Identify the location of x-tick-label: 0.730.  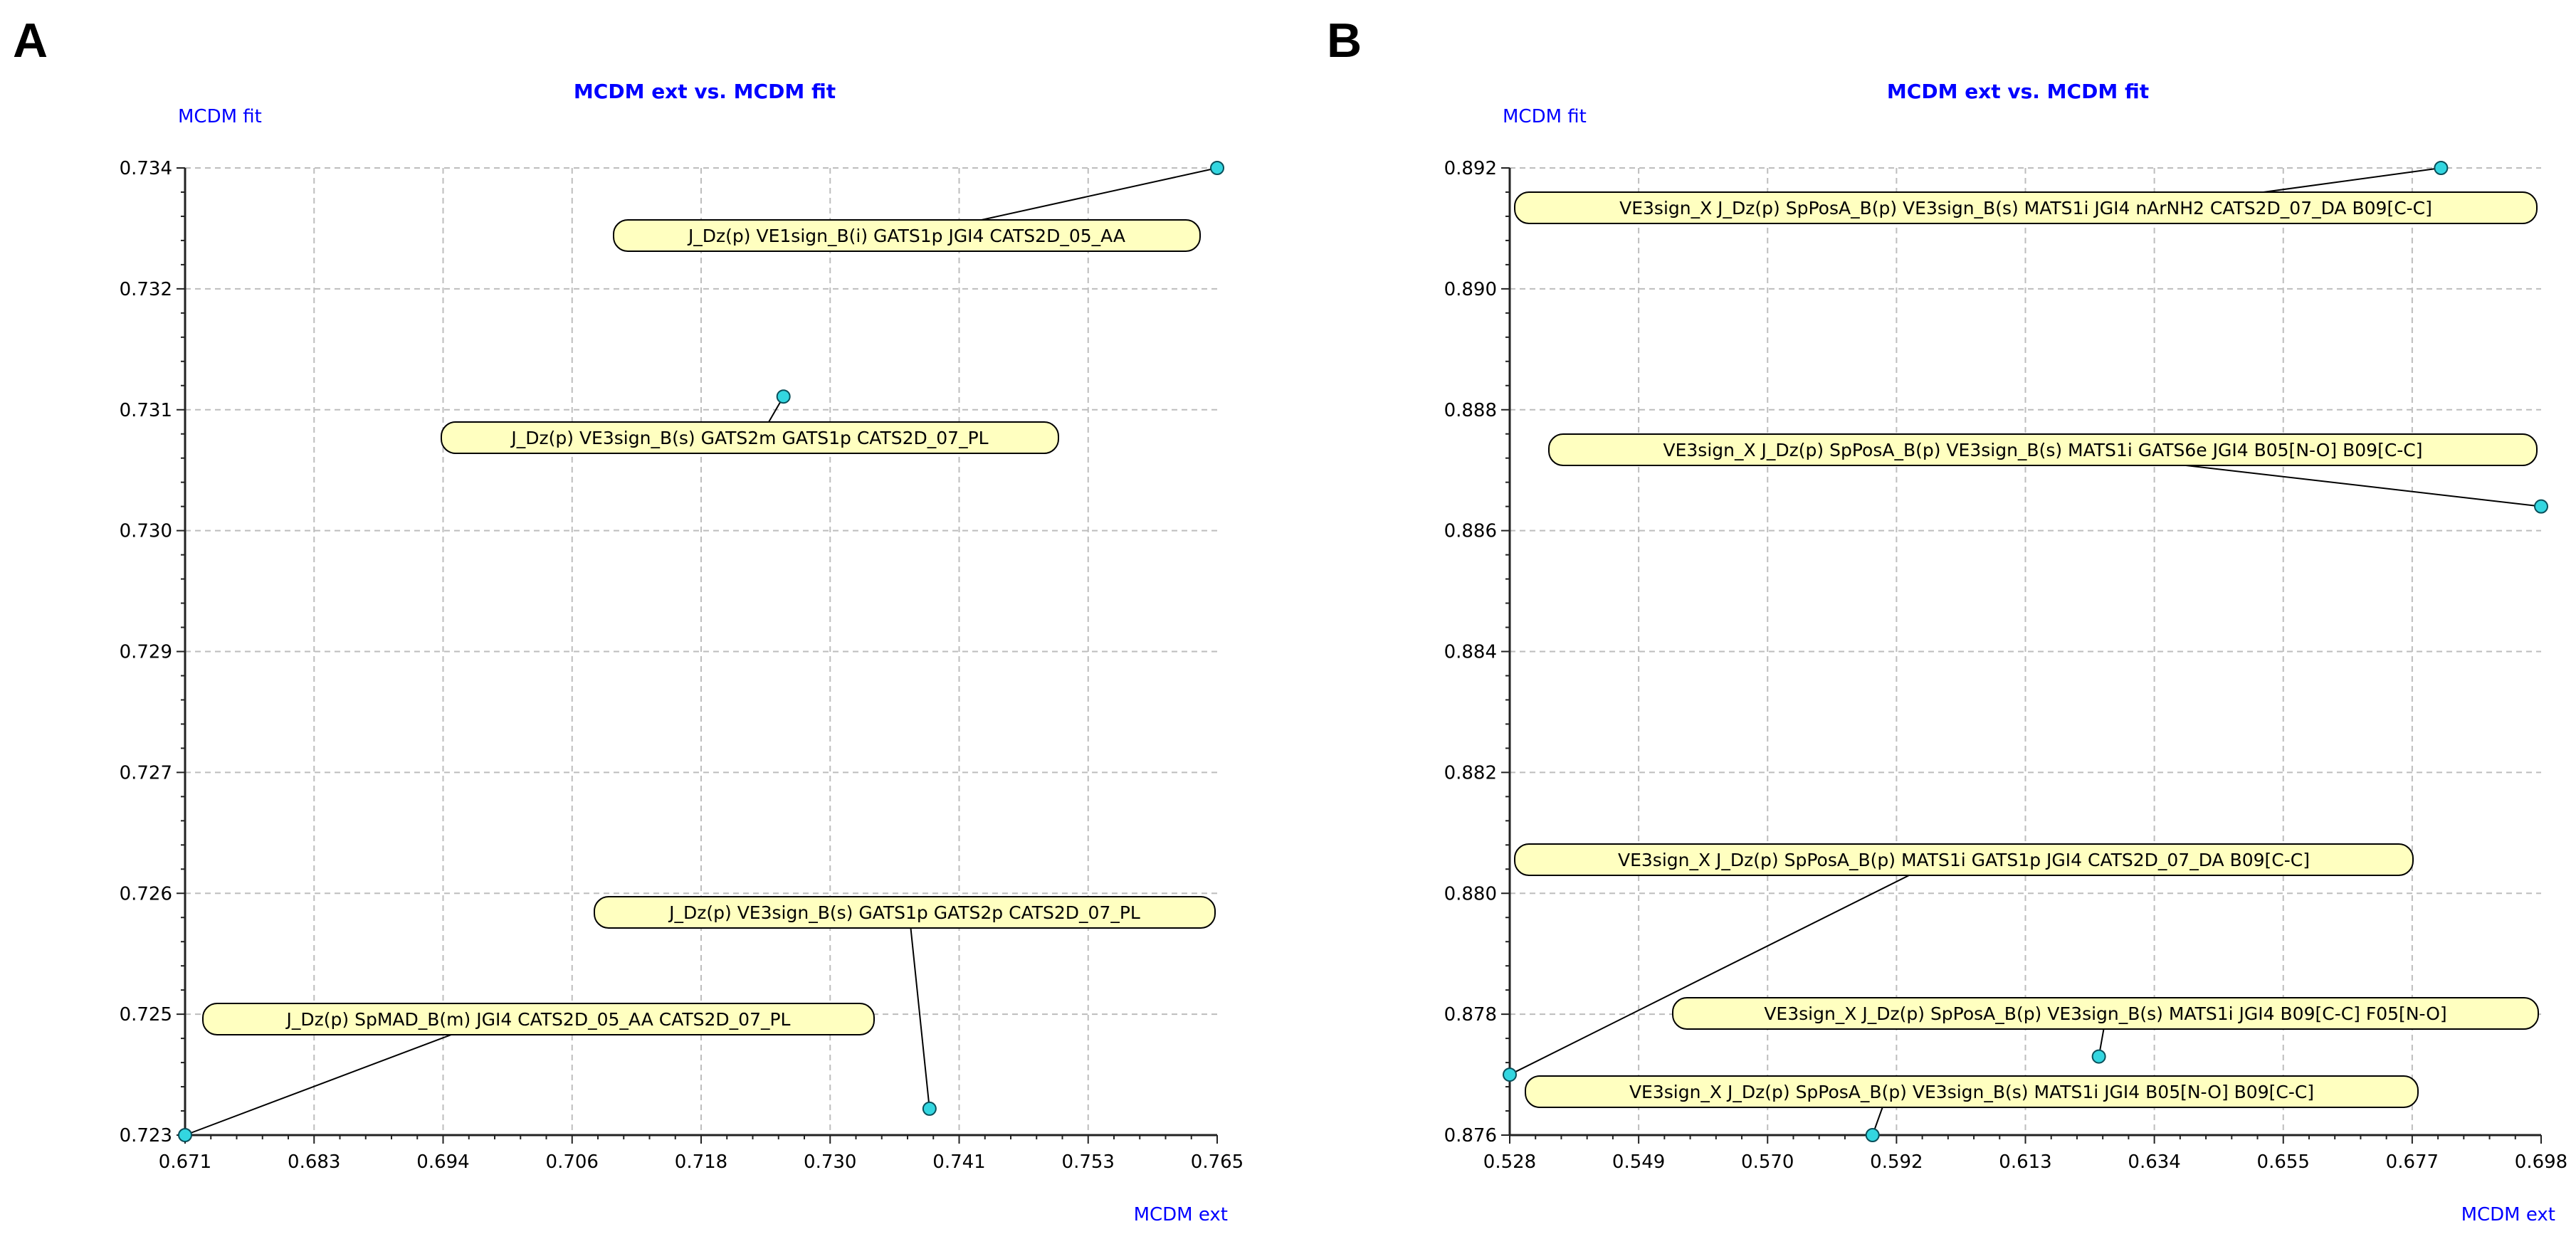
(830, 1162).